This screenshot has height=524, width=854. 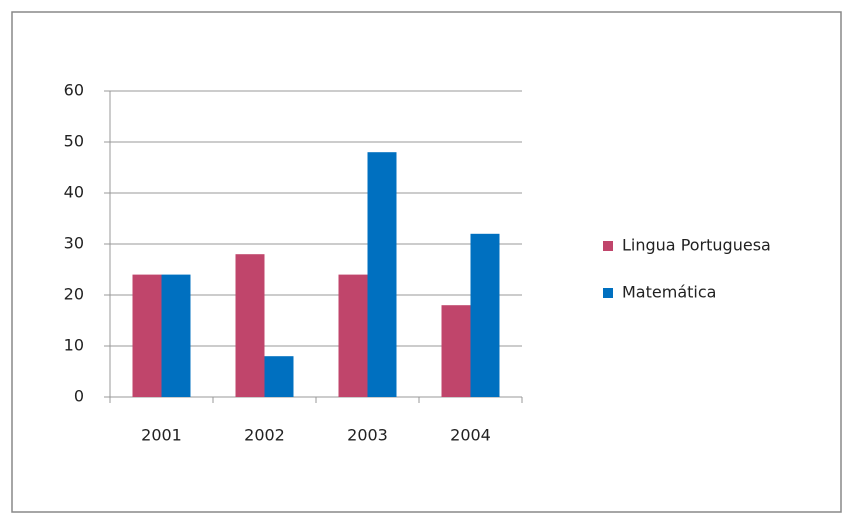 I want to click on y-tick-label: 60, so click(x=74, y=90).